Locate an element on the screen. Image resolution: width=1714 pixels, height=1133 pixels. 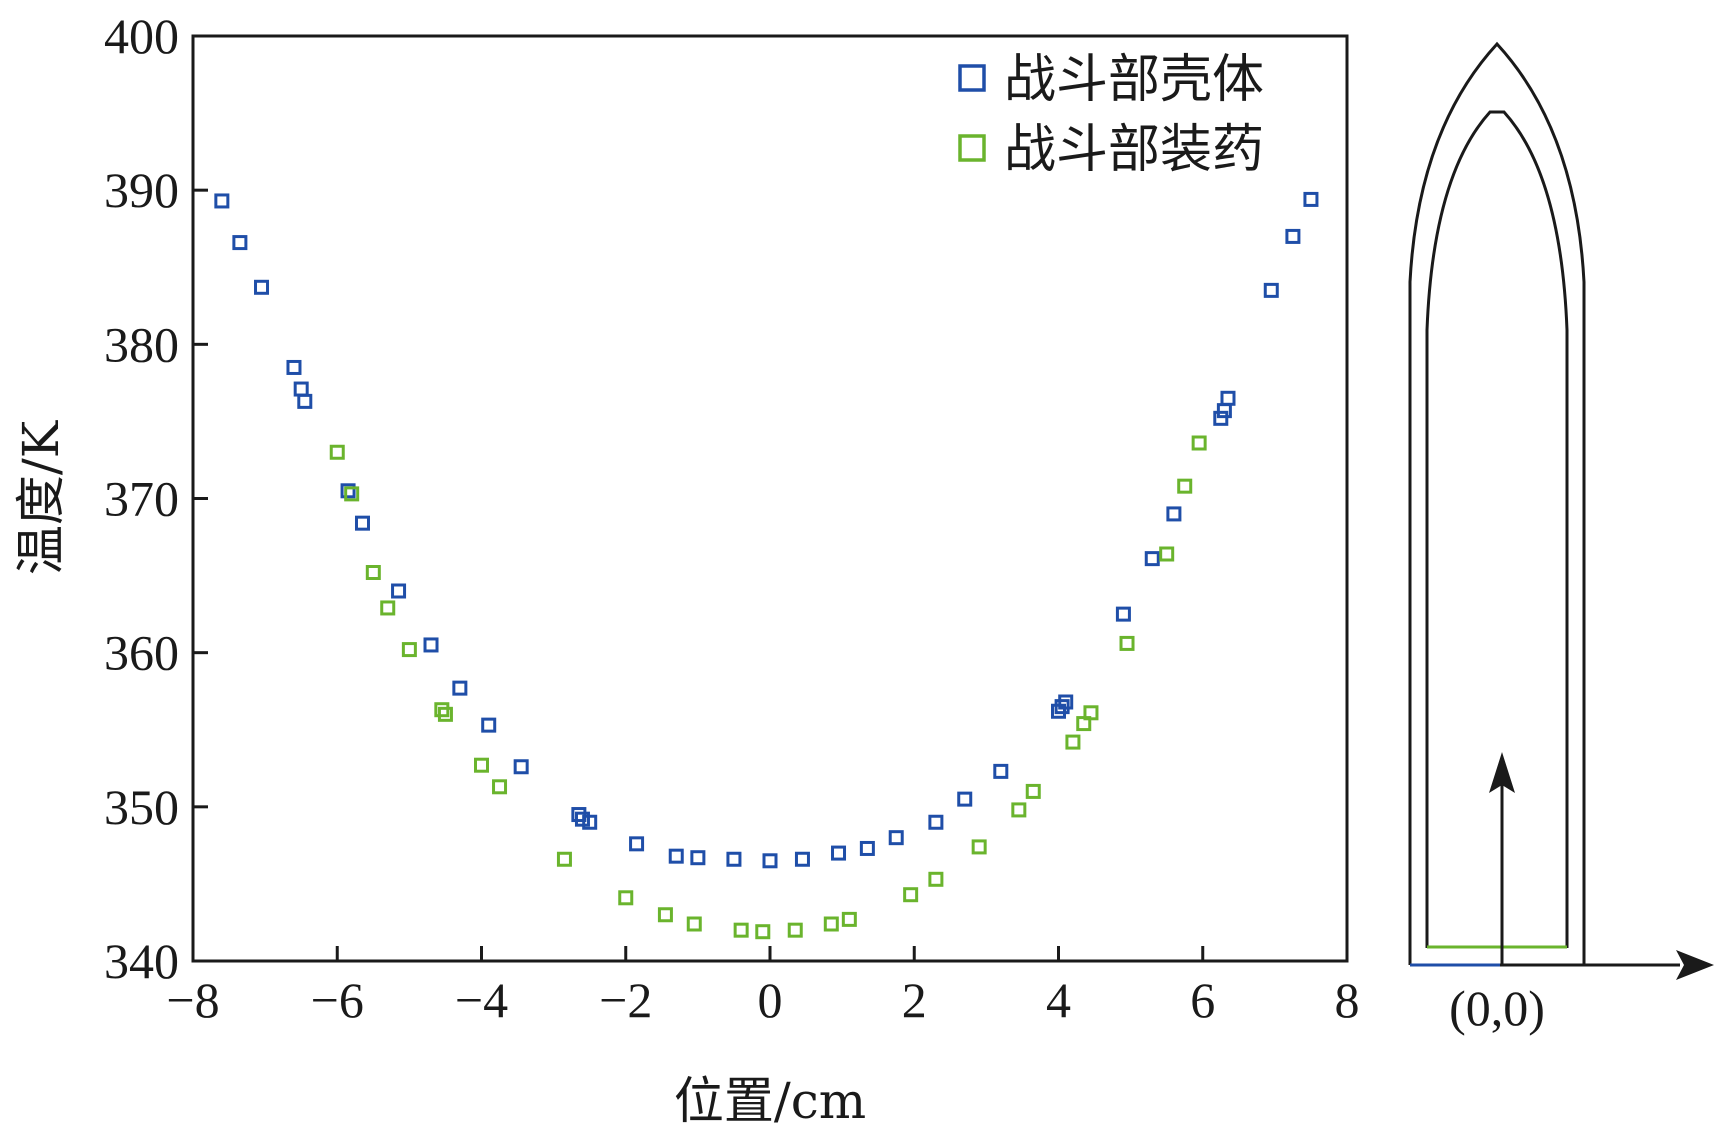
x-axis: −8 −6 −4 −2 0 2 4 6 8 is located at coordinates (763, 987).